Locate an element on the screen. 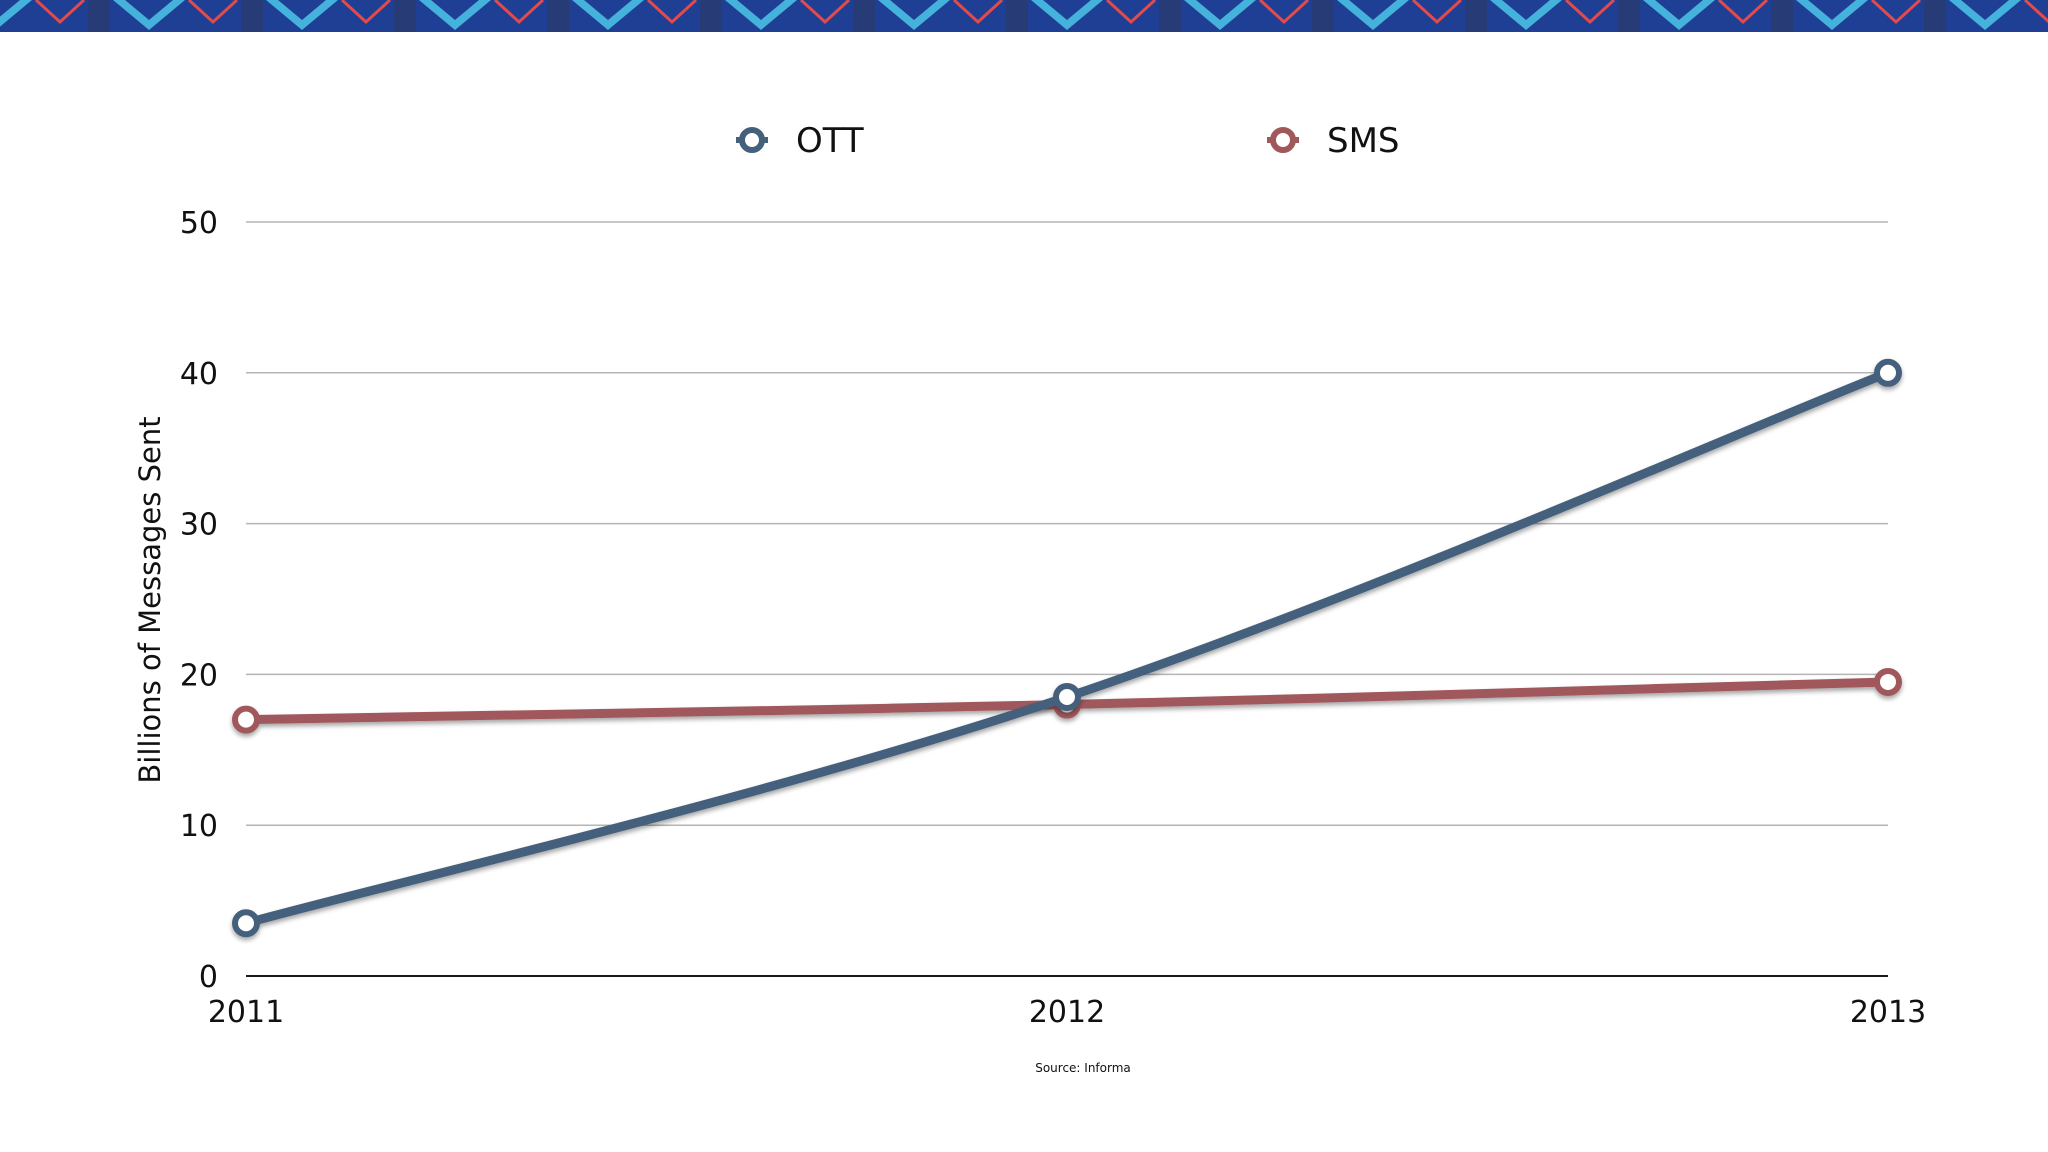 Image resolution: width=2048 pixels, height=1152 pixels. y-tick-label: 20 is located at coordinates (199, 675).